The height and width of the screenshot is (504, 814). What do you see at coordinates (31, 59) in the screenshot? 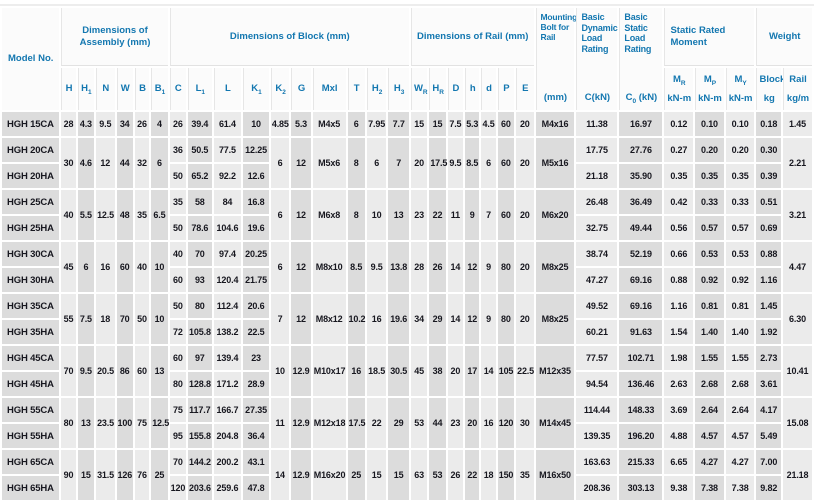
I see `col-header-model: Model No.` at bounding box center [31, 59].